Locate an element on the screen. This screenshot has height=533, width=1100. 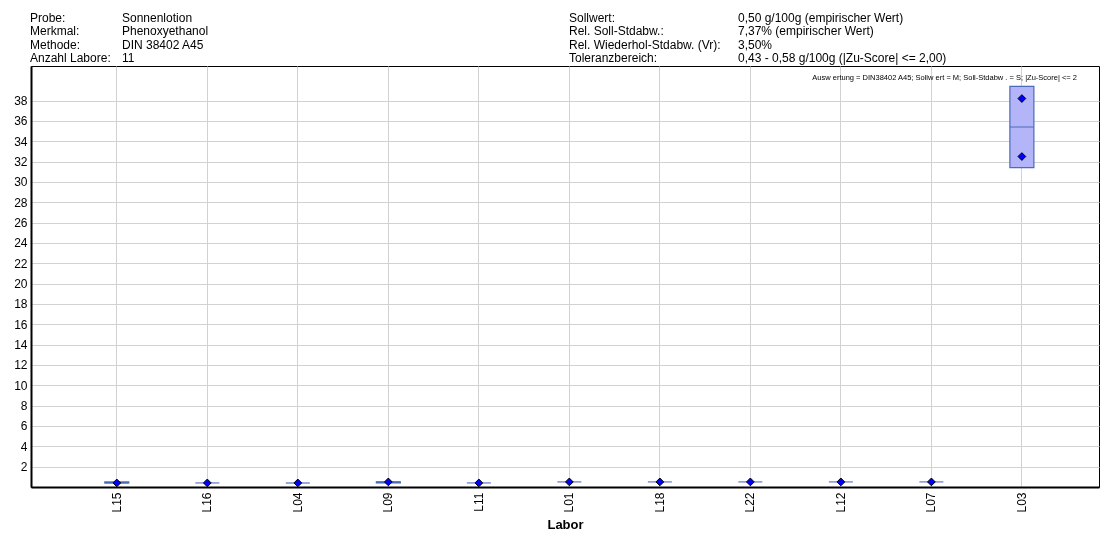
y-tick-label: 24 is located at coordinates (21, 243).